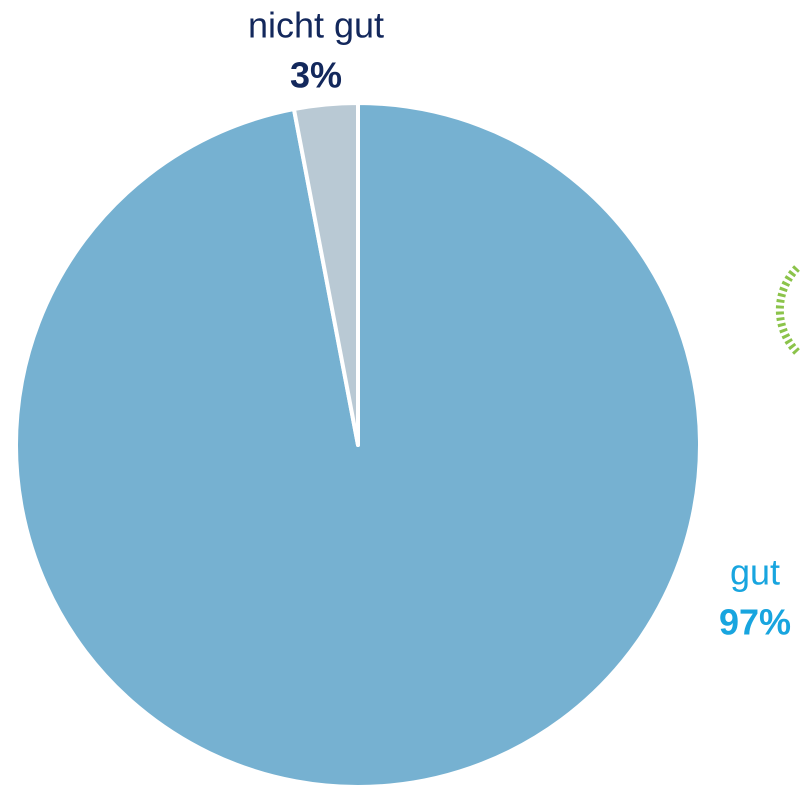 This screenshot has width=800, height=786. What do you see at coordinates (316, 75) in the screenshot?
I see `slice-value-label: 3%` at bounding box center [316, 75].